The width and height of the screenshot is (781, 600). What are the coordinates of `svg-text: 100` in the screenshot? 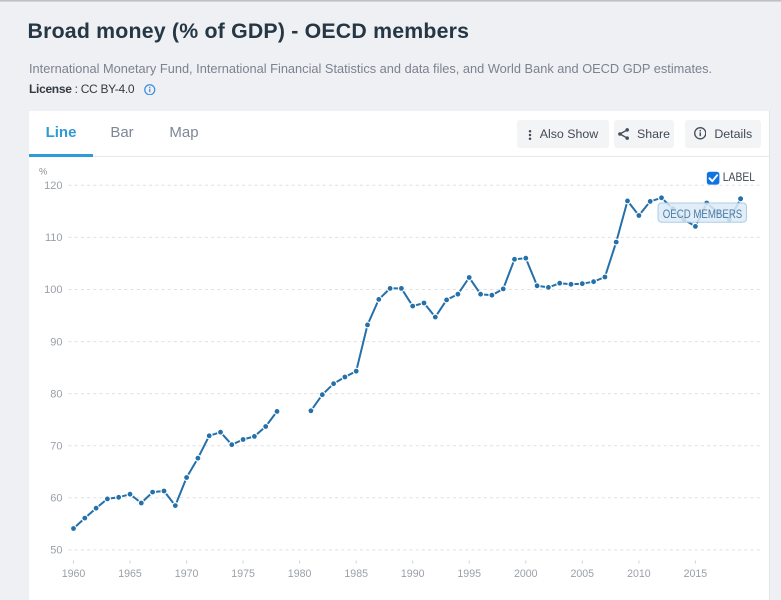 It's located at (53, 290).